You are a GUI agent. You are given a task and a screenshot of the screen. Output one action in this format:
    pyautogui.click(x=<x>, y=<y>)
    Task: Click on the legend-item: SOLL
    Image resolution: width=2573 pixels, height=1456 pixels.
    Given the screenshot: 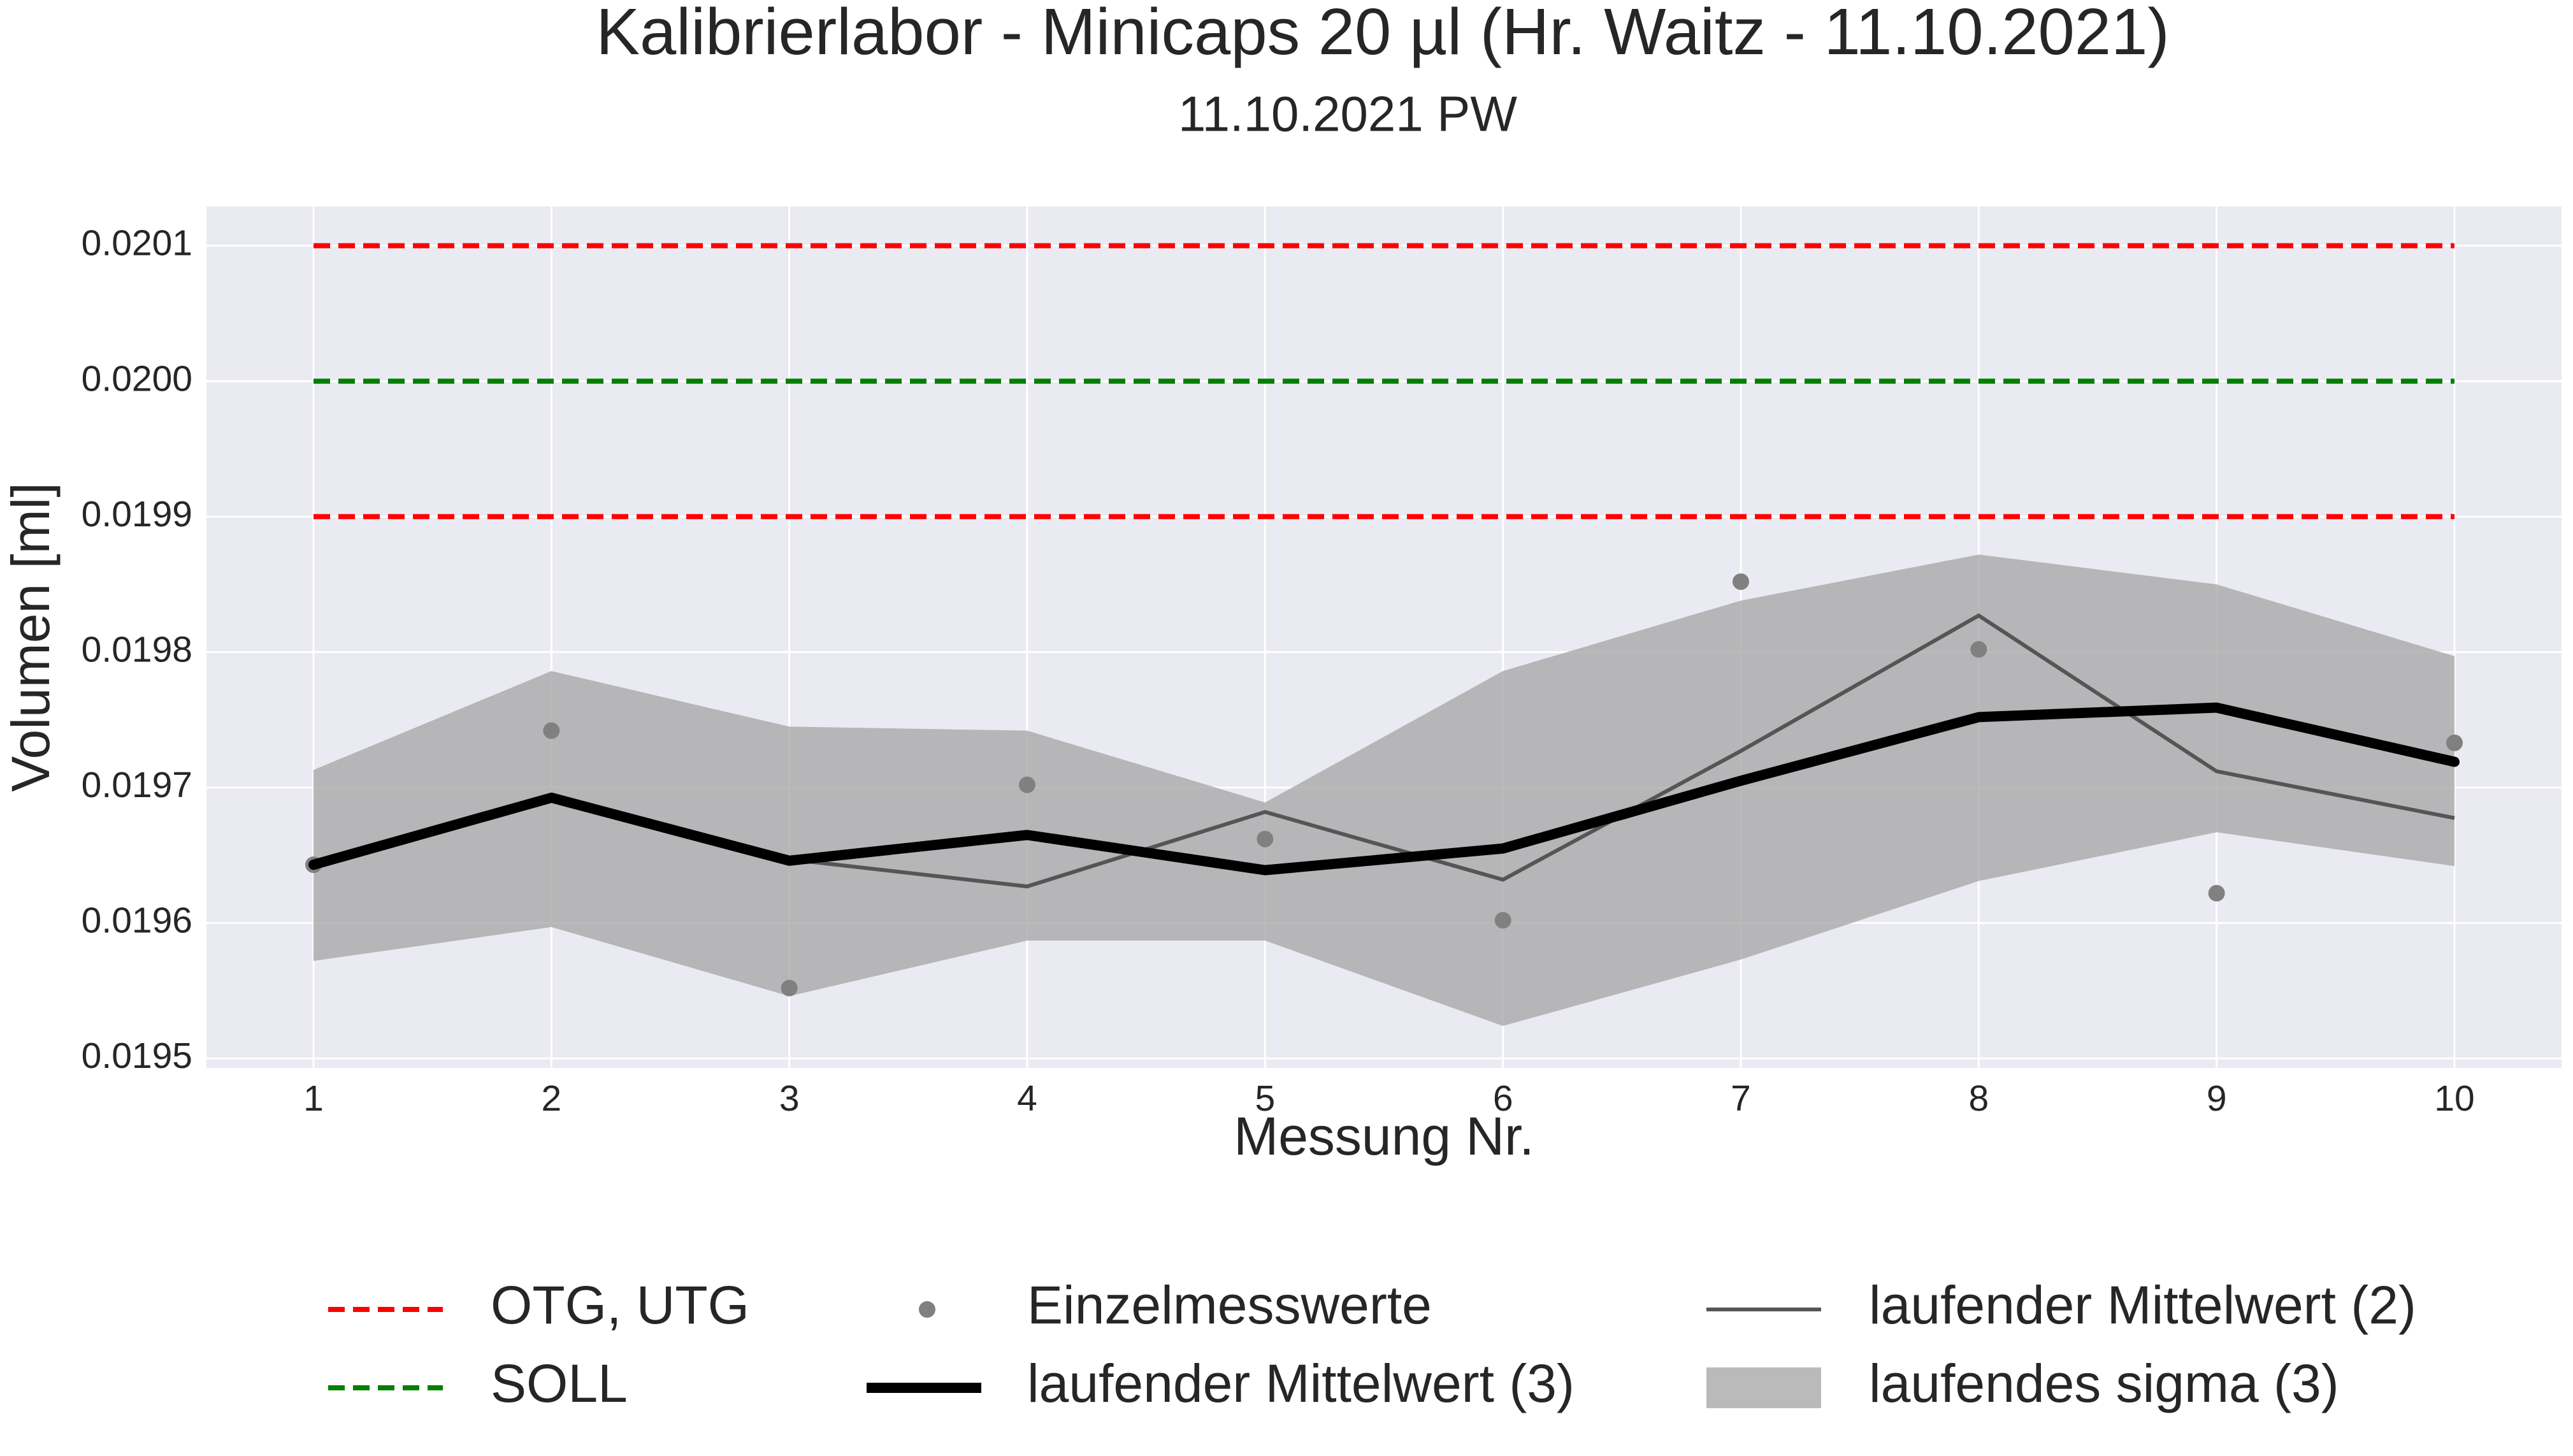 What is the action you would take?
    pyautogui.click(x=478, y=1383)
    